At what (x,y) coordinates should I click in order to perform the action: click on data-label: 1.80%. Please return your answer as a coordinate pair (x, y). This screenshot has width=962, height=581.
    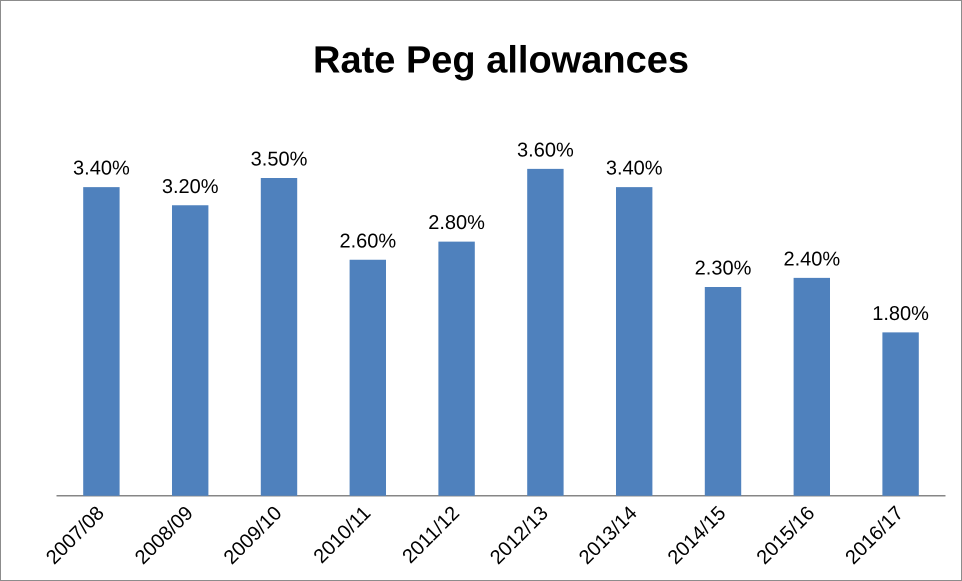
    Looking at the image, I should click on (901, 313).